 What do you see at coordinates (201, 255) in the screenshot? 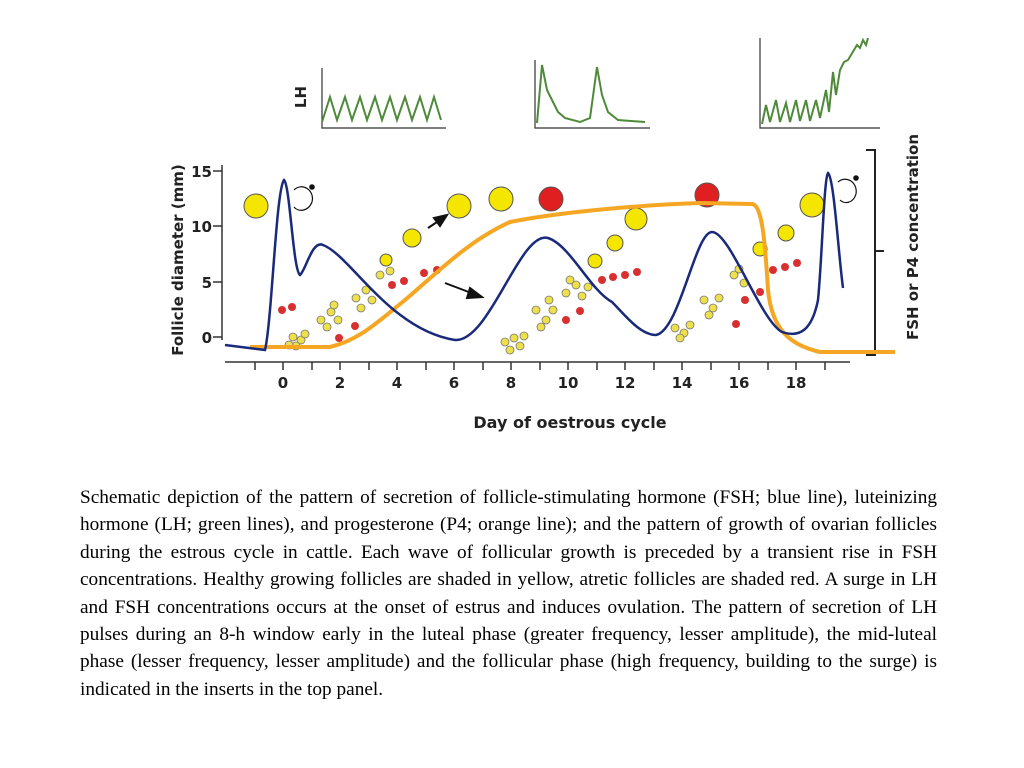
I see `y-ticks: 0 5 10 15` at bounding box center [201, 255].